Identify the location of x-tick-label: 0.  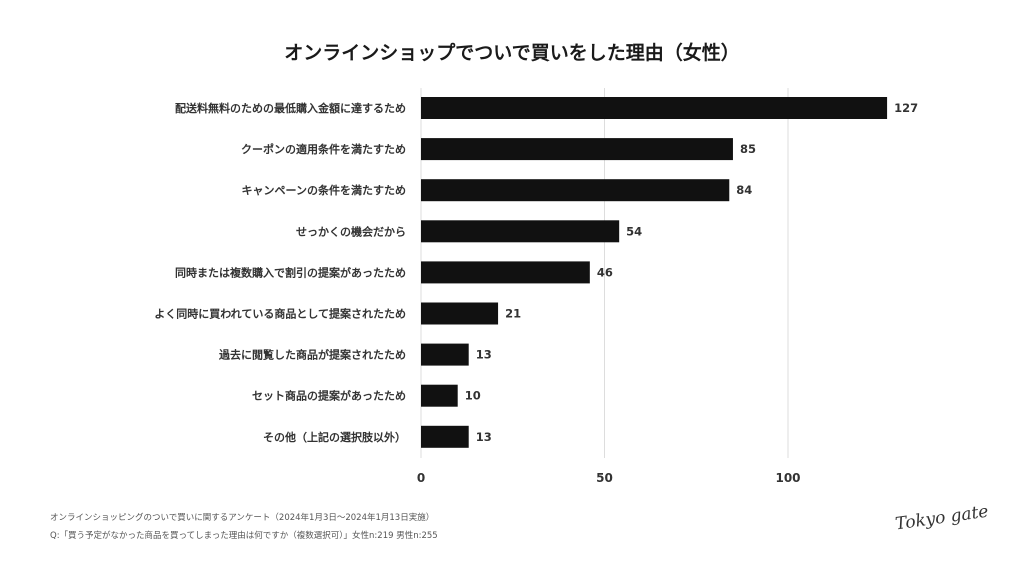
(421, 478).